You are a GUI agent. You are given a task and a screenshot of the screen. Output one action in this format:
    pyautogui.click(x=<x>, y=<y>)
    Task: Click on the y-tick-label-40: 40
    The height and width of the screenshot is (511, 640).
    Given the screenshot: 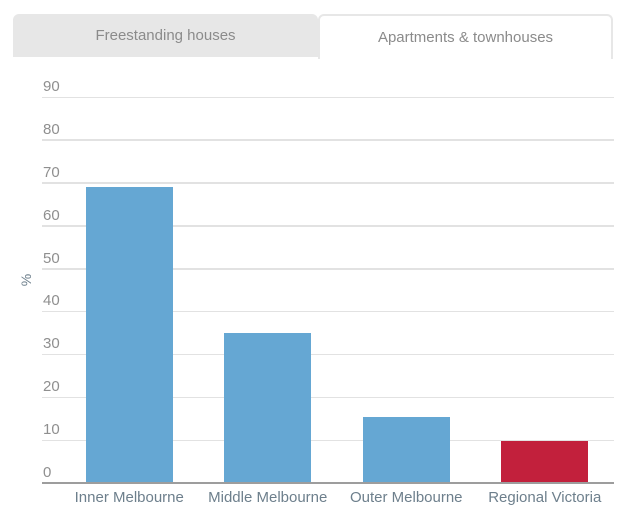 What is the action you would take?
    pyautogui.click(x=51, y=301)
    